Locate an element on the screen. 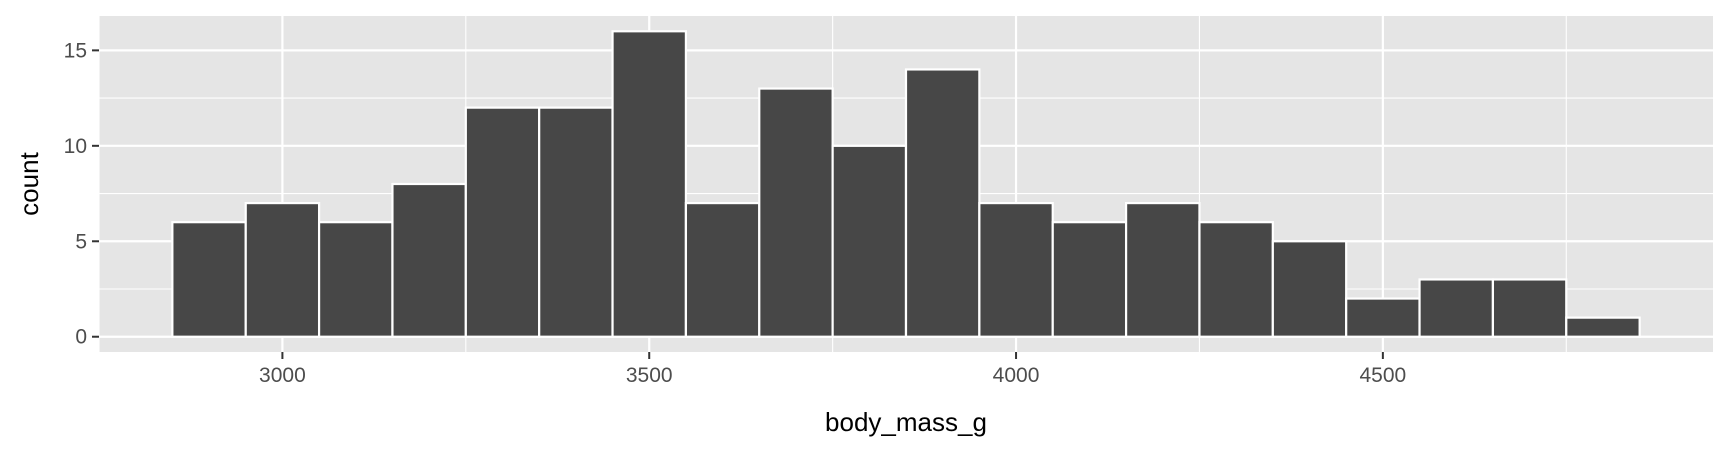  x-axis-title: body_mass_g is located at coordinates (906, 422).